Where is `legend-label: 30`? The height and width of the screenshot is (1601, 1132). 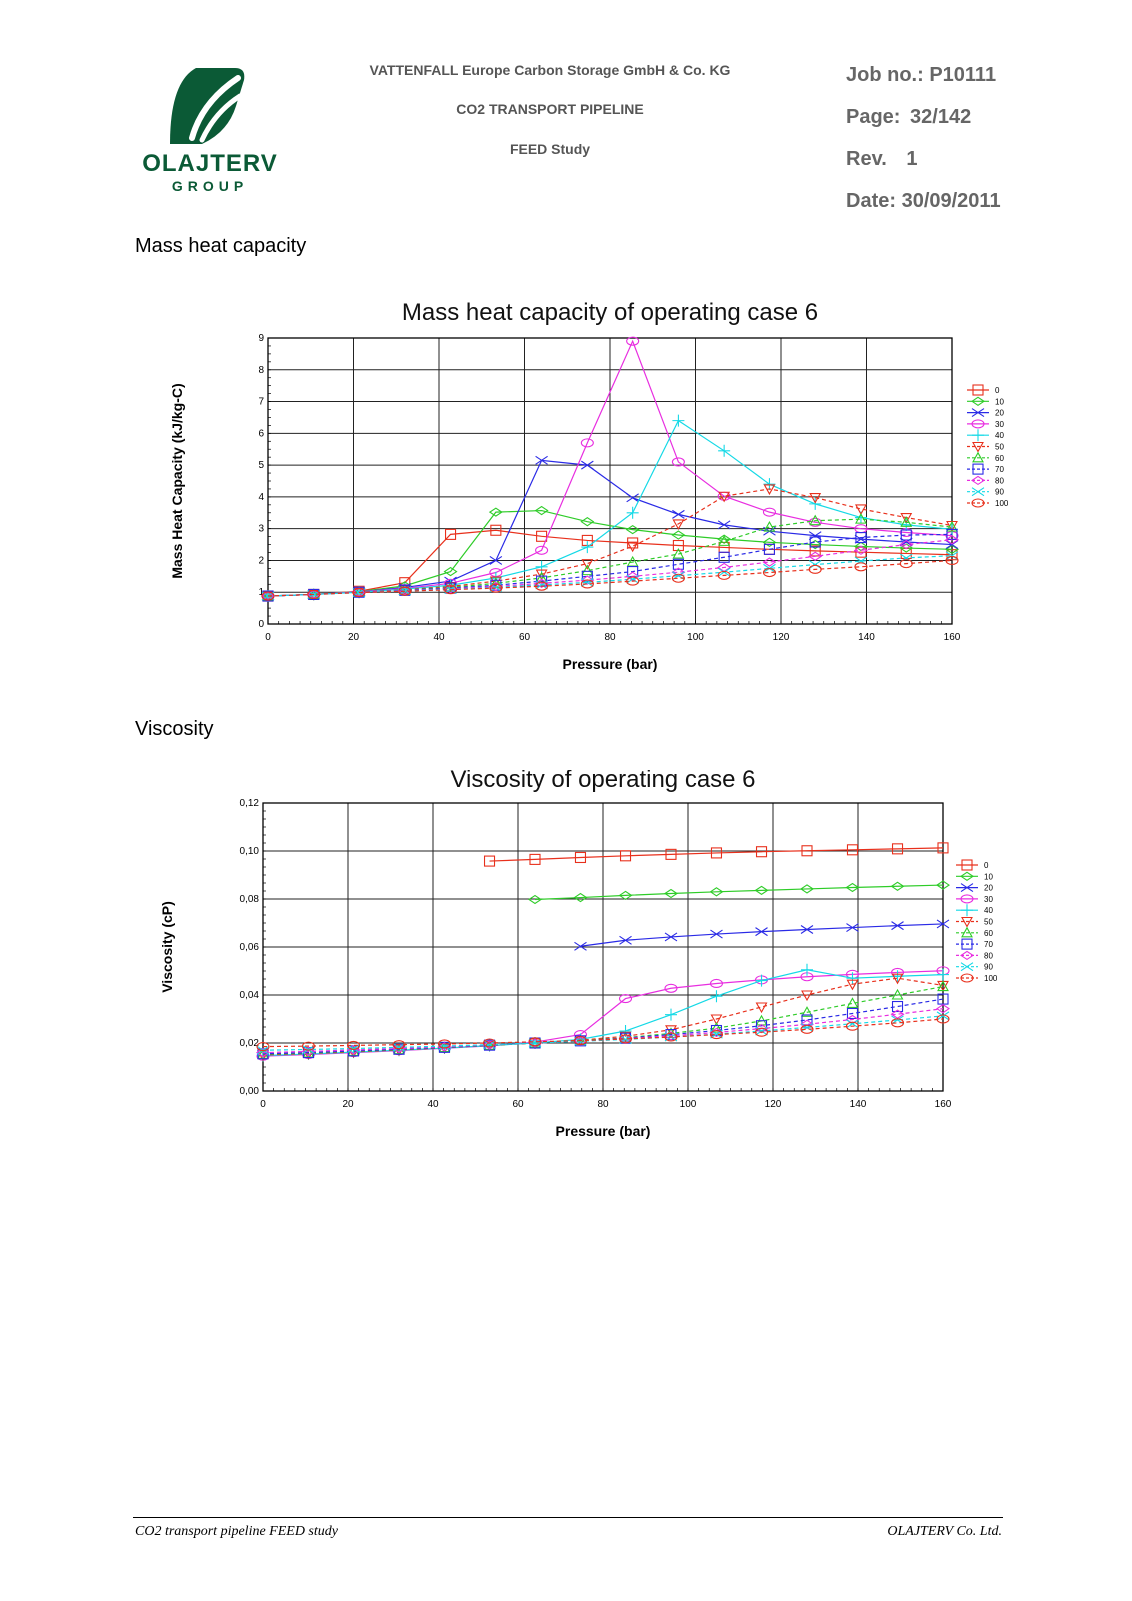
legend-label: 30 is located at coordinates (988, 899).